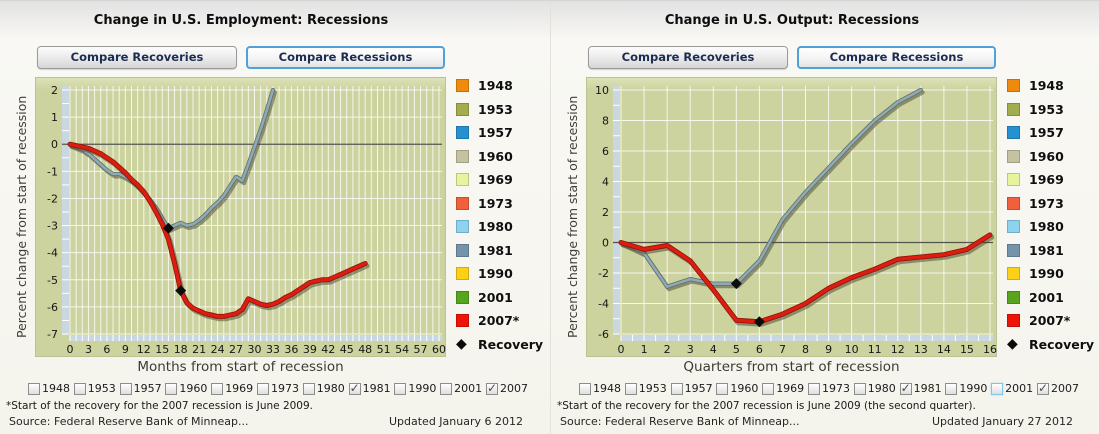  I want to click on legend-label: 1953, so click(495, 109).